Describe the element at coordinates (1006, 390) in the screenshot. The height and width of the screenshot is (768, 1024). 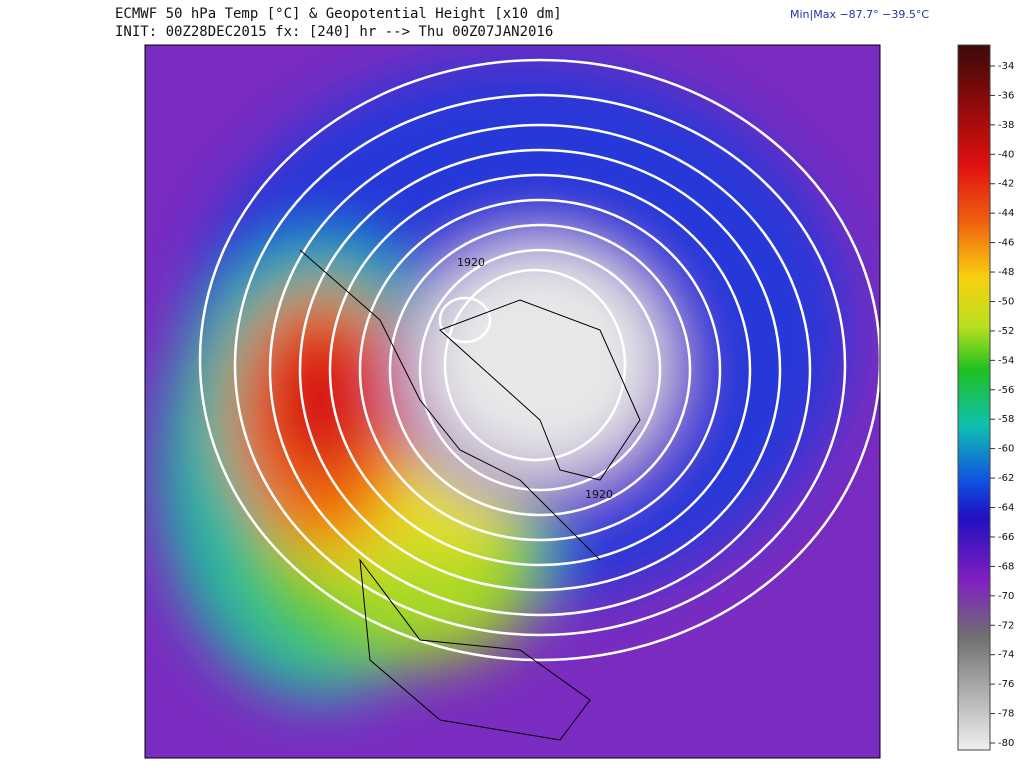
I see `colorbar-label: -56` at that location.